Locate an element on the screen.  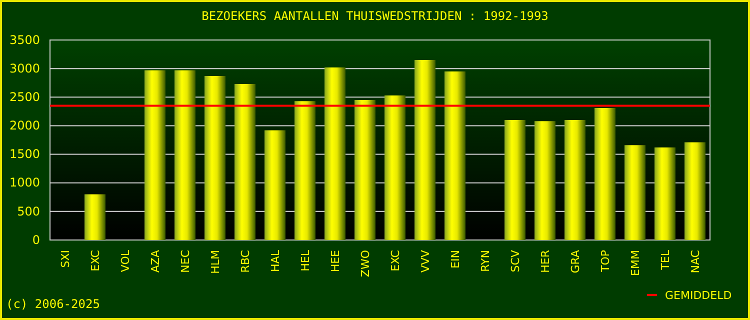
y-tick-label: 1500 is located at coordinates (24, 154).